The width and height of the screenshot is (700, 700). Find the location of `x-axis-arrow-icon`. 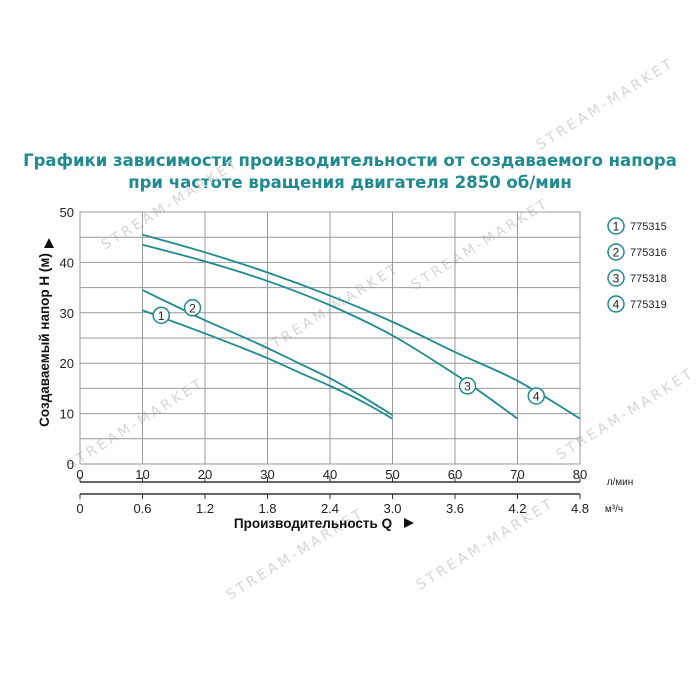

x-axis-arrow-icon is located at coordinates (409, 523).